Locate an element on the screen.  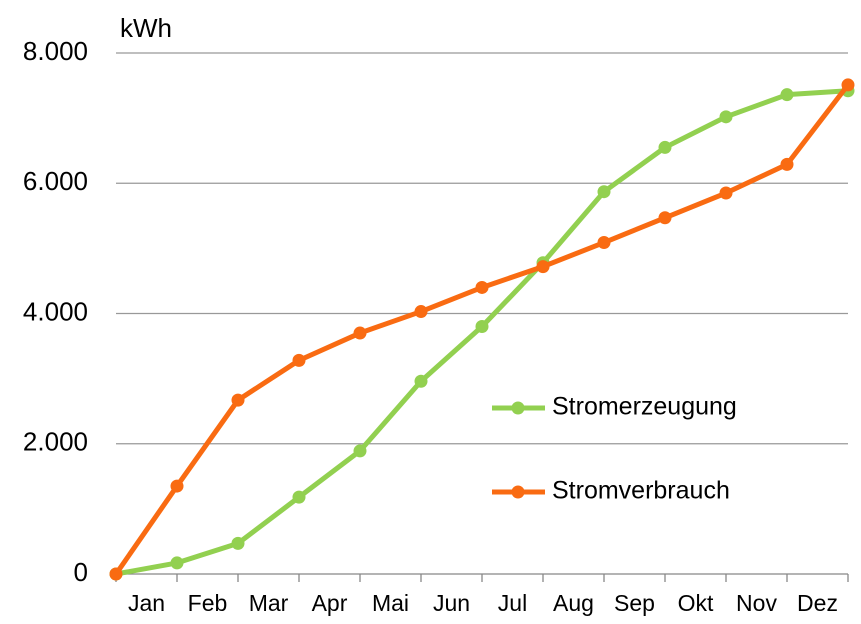
y-tick-label: 4.000 is located at coordinates (55, 311).